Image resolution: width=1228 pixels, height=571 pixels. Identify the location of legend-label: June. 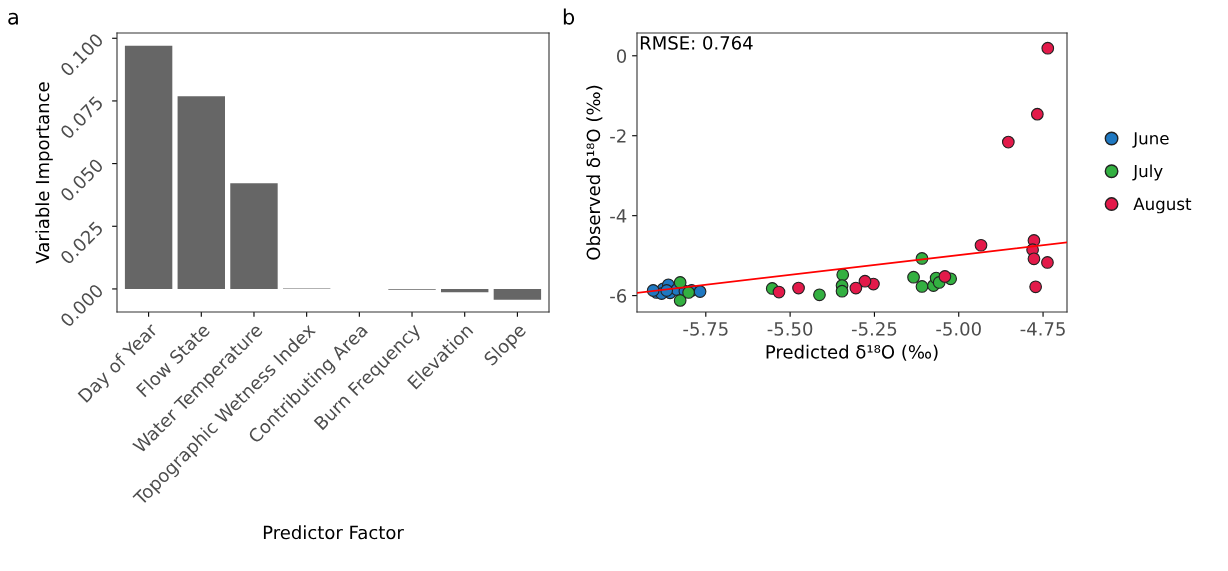
(1150, 140).